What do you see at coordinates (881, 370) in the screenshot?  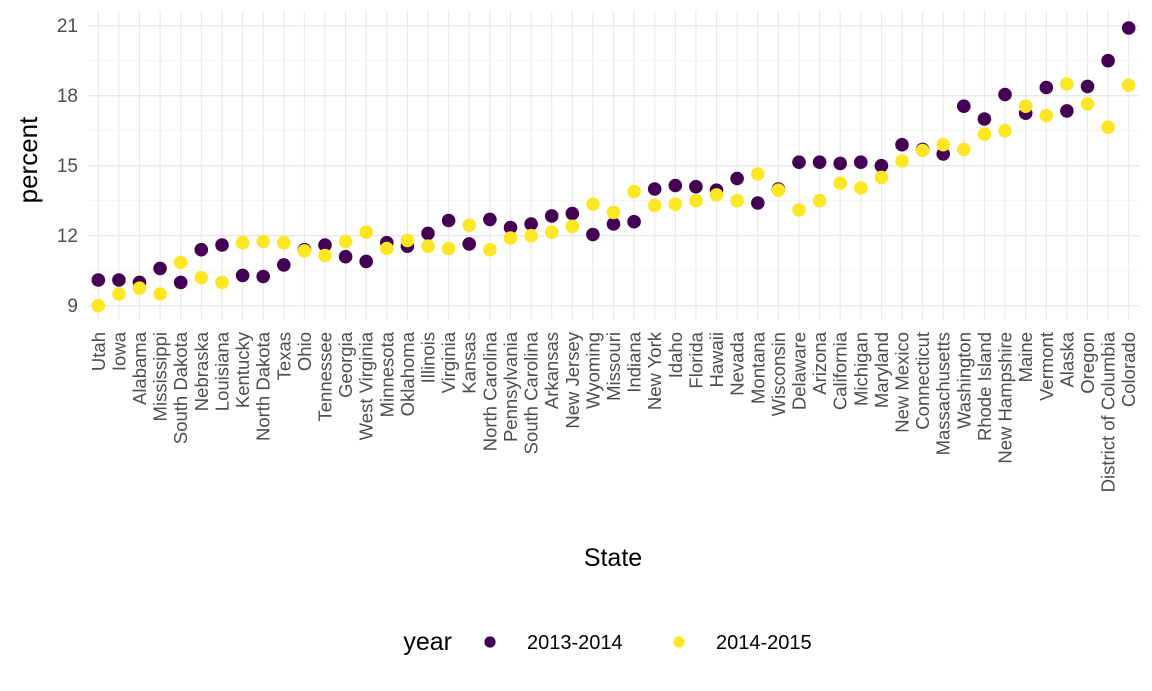 I see `x-tick-label: Maryland` at bounding box center [881, 370].